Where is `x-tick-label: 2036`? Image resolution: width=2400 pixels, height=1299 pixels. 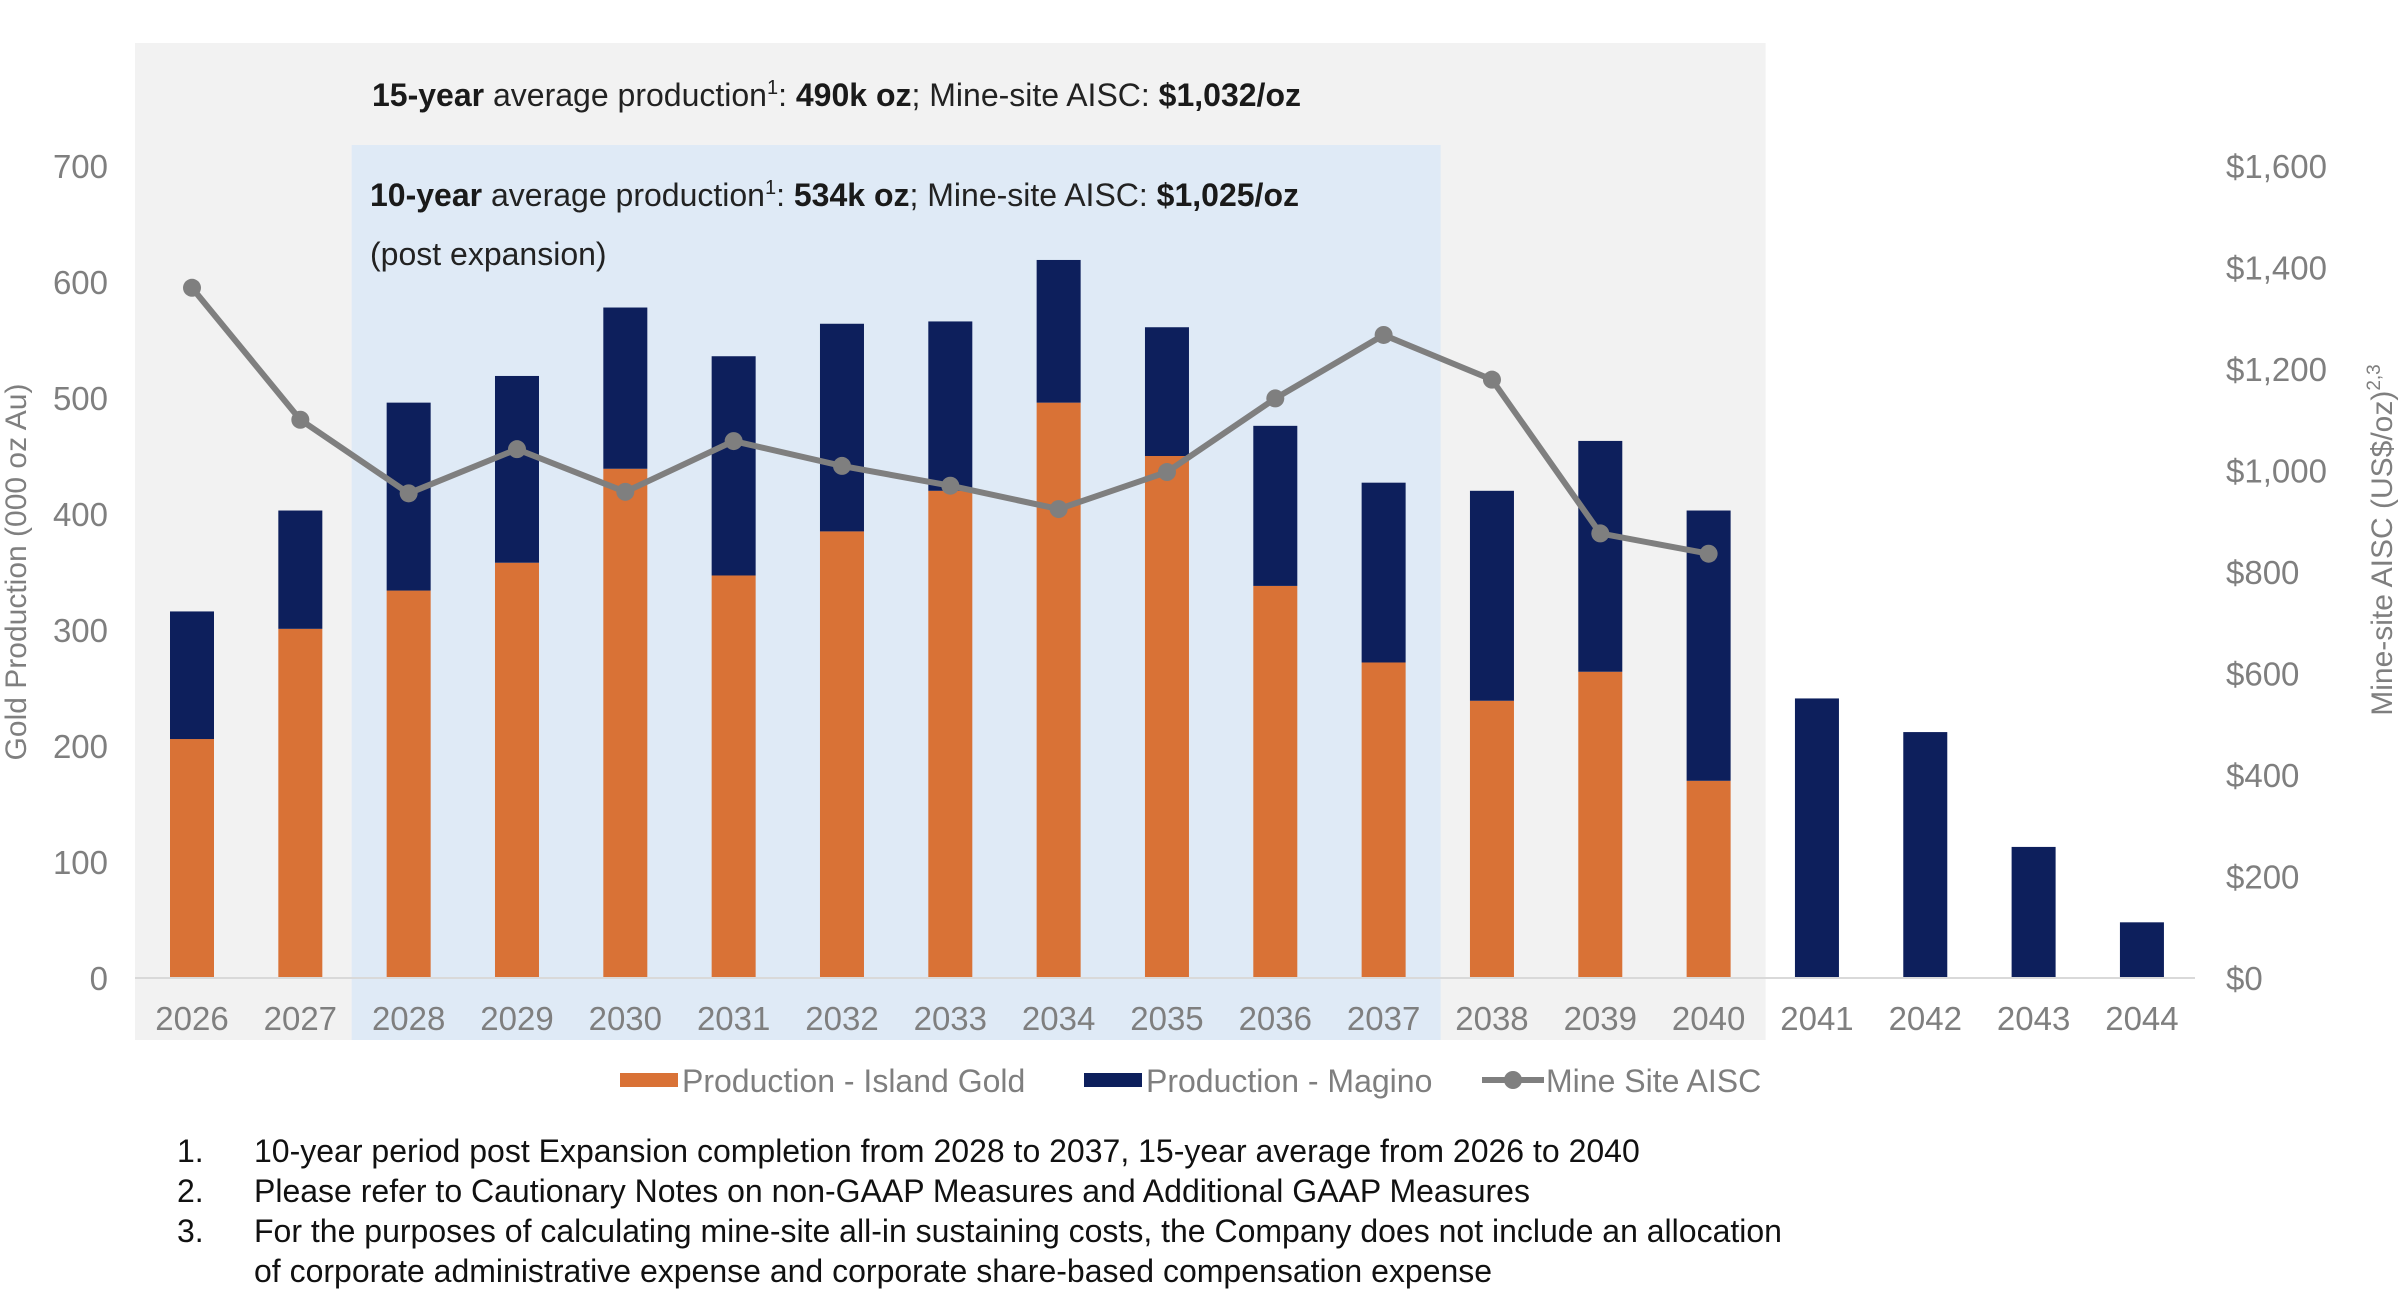 x-tick-label: 2036 is located at coordinates (1275, 1018).